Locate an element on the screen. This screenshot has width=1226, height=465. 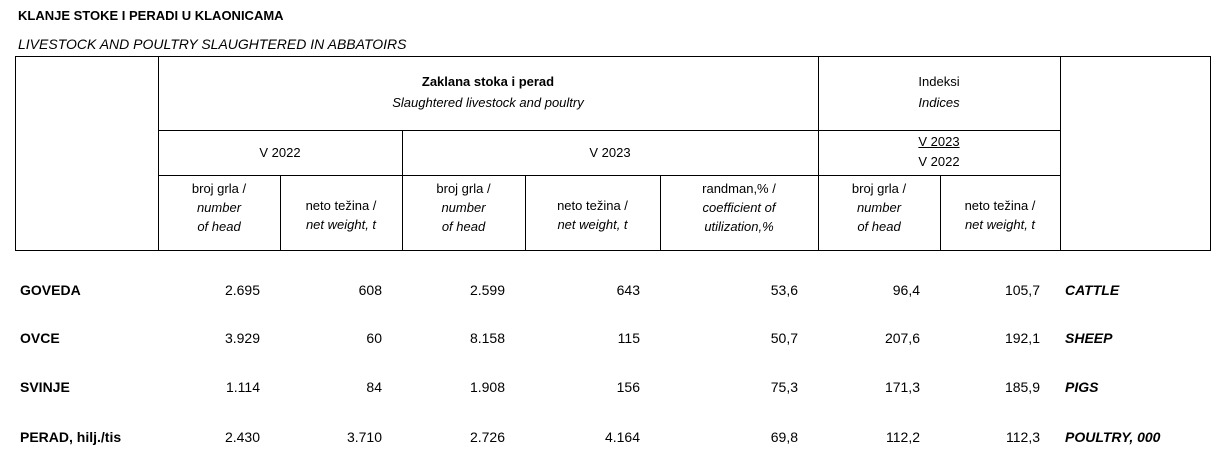
cell-value: 171,3 is located at coordinates (902, 387).